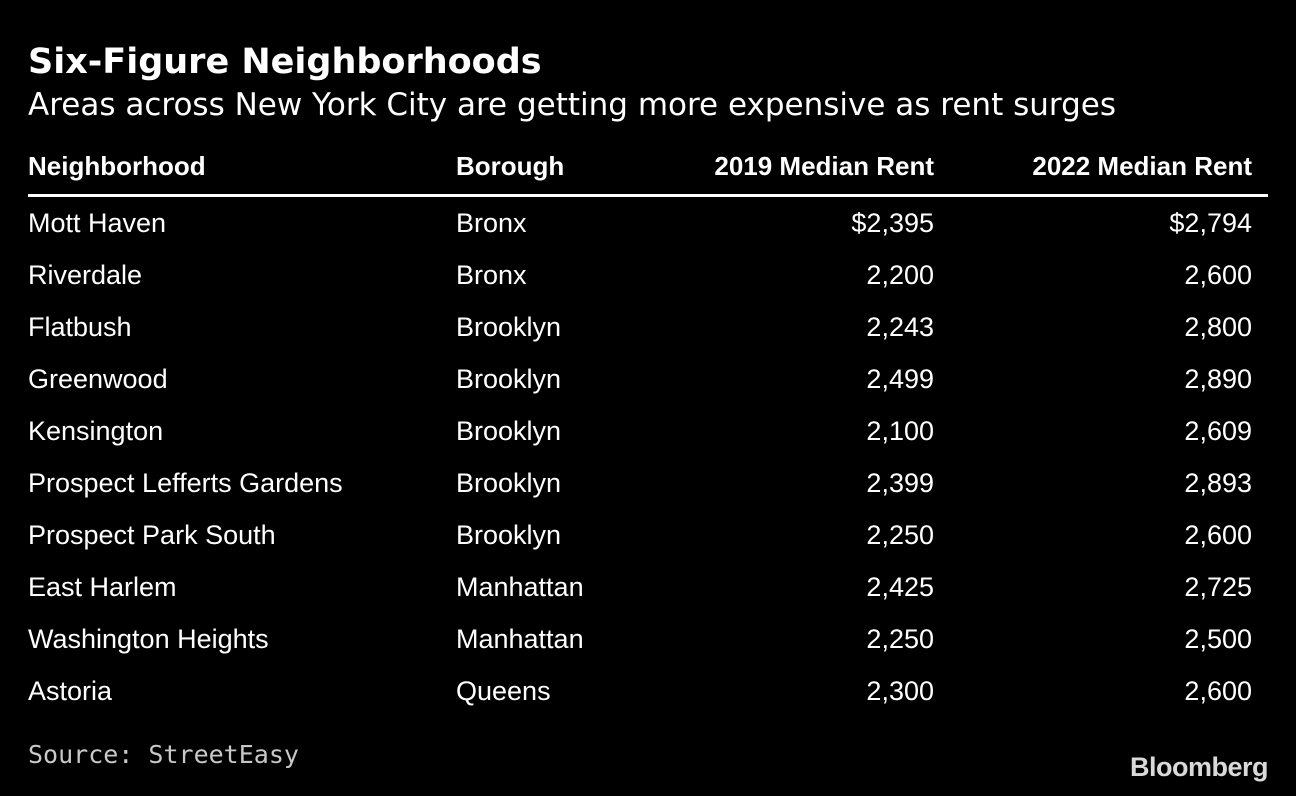 The height and width of the screenshot is (796, 1296). I want to click on cell-2022-rent: 2,725, so click(1218, 587).